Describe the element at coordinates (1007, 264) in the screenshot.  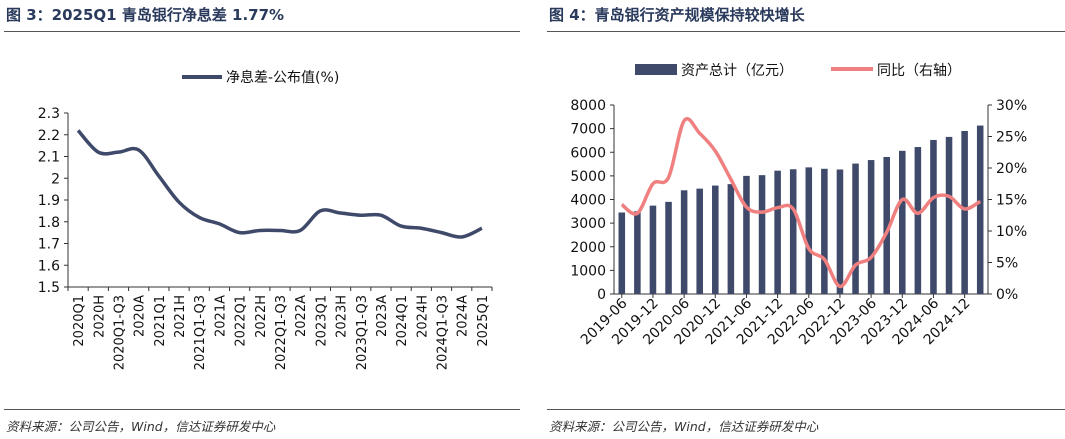
I see `y-right-tick-label: 5%` at that location.